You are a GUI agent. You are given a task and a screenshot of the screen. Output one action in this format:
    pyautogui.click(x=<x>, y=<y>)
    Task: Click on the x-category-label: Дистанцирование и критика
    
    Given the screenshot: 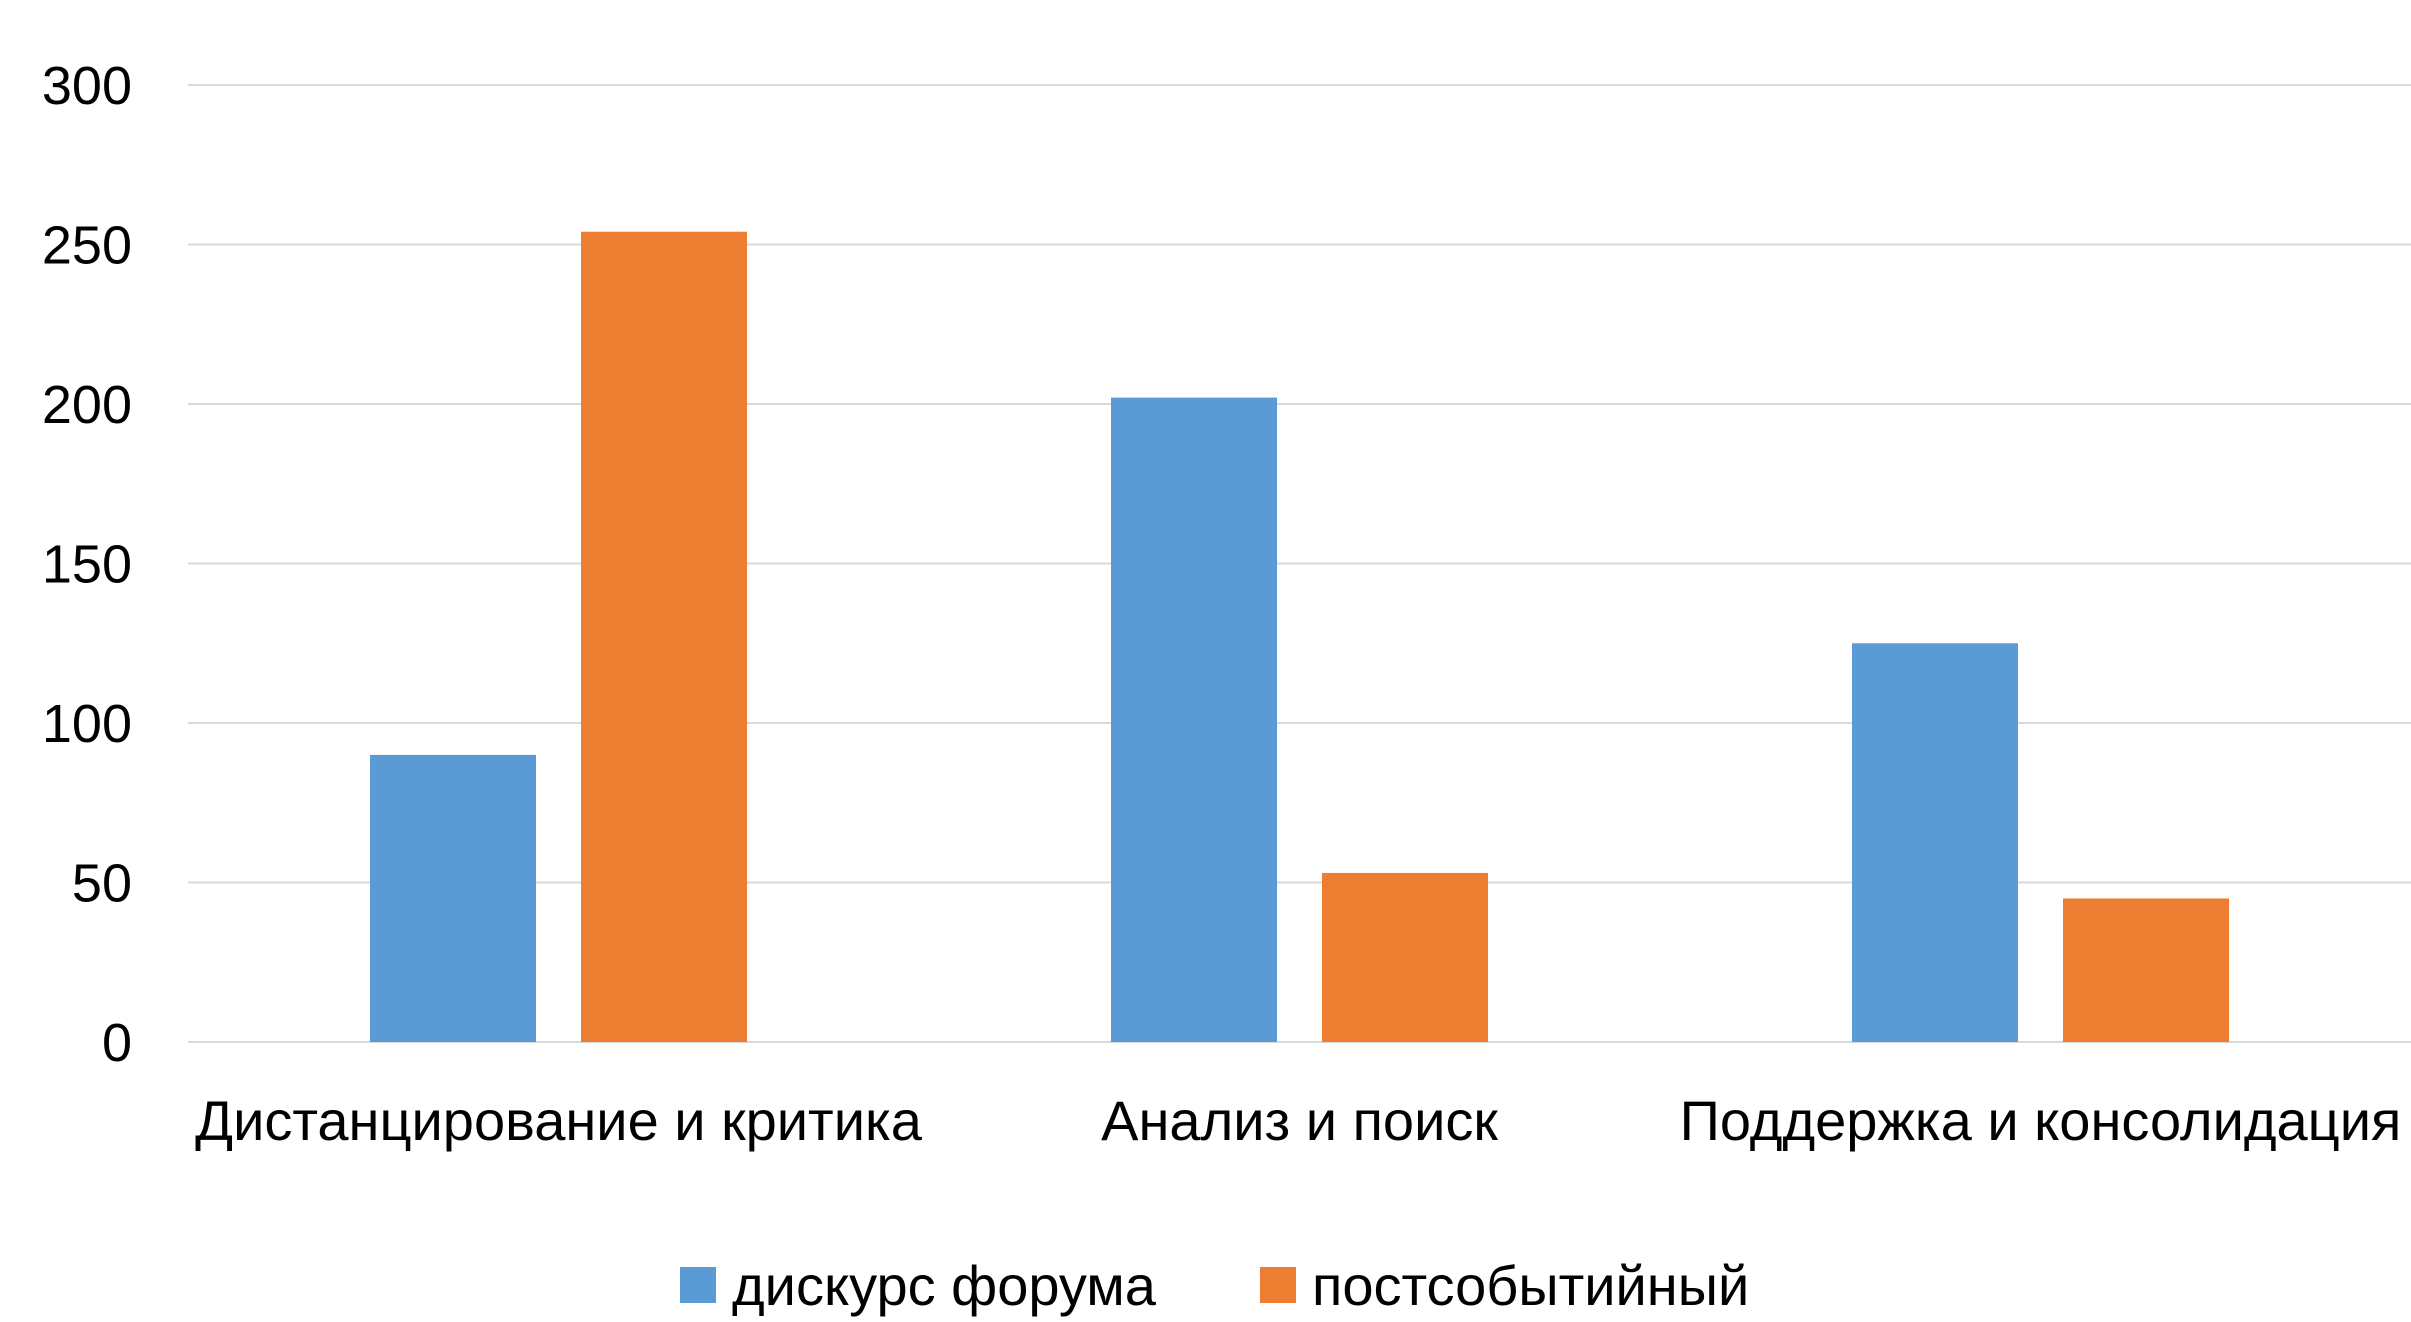 What is the action you would take?
    pyautogui.click(x=559, y=1120)
    